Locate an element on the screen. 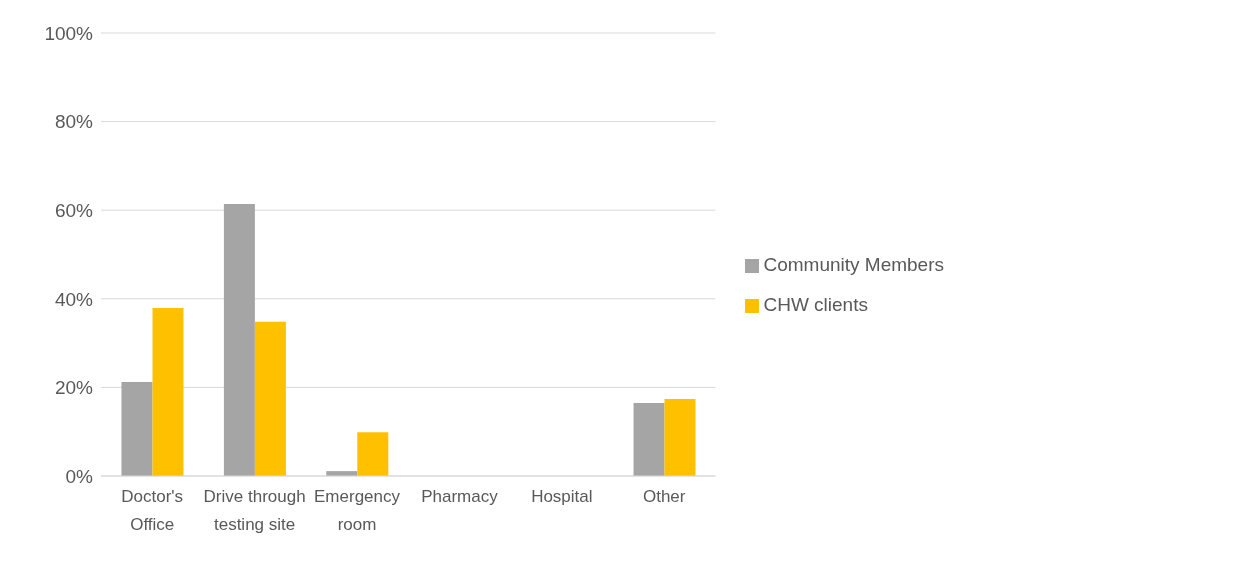 The width and height of the screenshot is (1253, 562). y-tick-label: 80% is located at coordinates (74, 122).